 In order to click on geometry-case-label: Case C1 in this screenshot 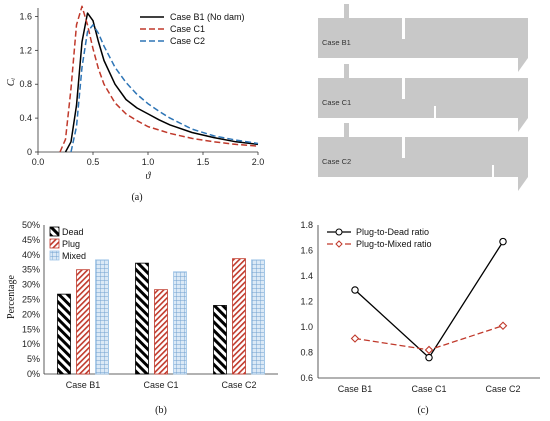, I will do `click(336, 102)`.